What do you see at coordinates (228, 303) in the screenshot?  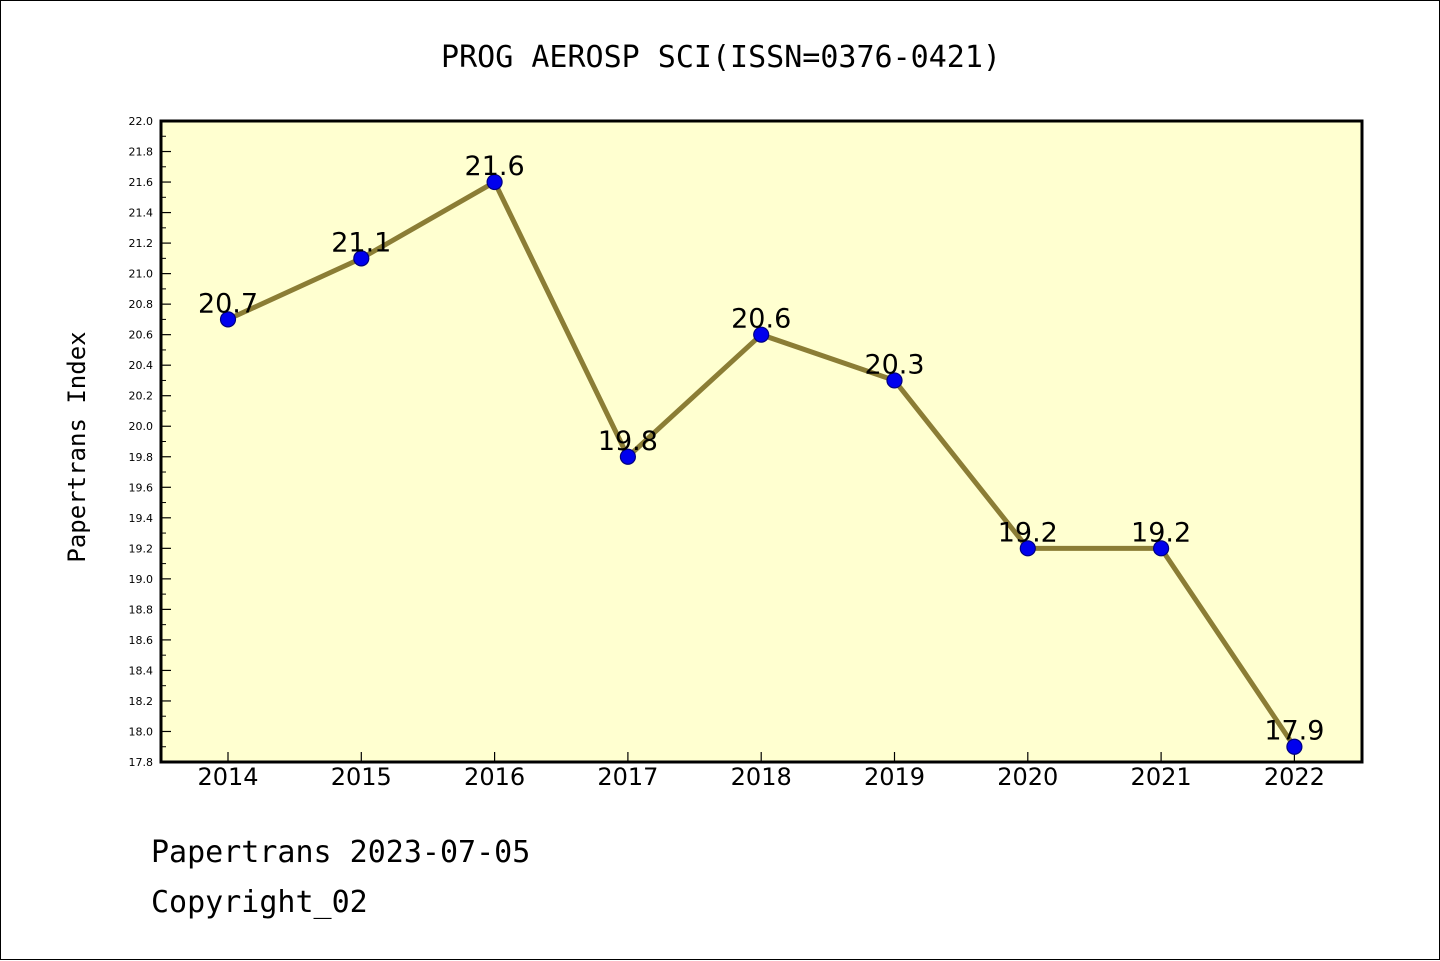 I see `data-label: 20.7` at bounding box center [228, 303].